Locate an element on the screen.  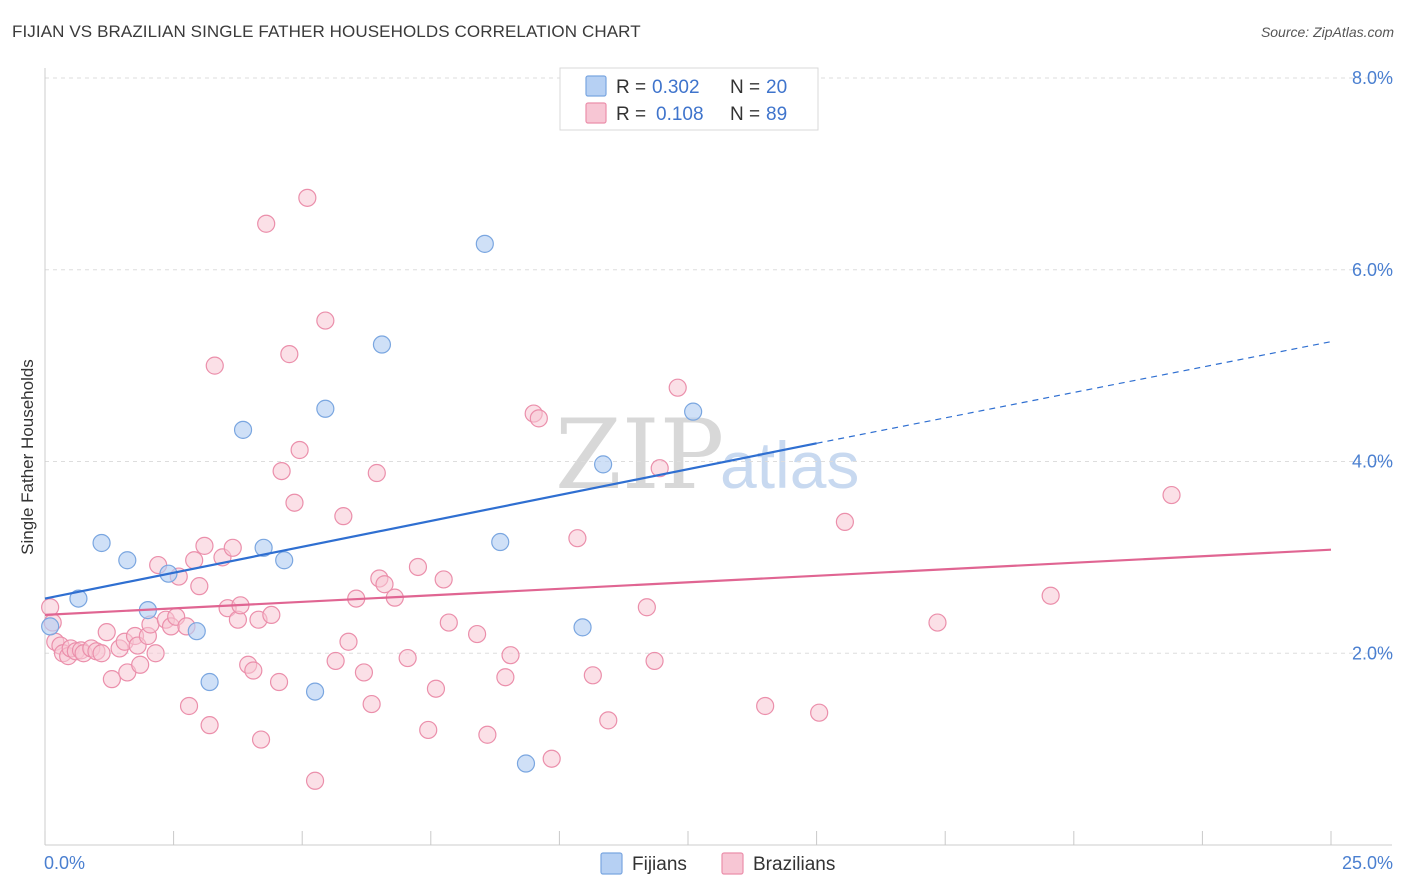
brazilians-trend-line is located at coordinates (688, 582).